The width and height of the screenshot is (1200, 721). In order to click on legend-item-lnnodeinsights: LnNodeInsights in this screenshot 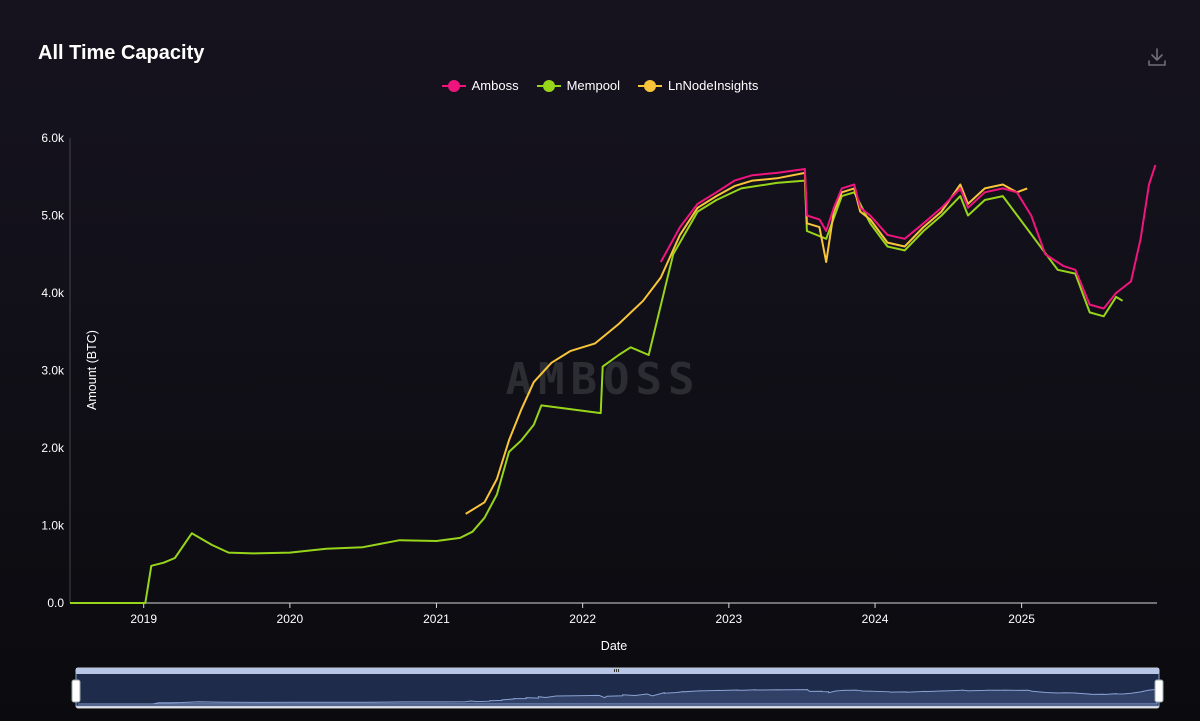, I will do `click(698, 85)`.